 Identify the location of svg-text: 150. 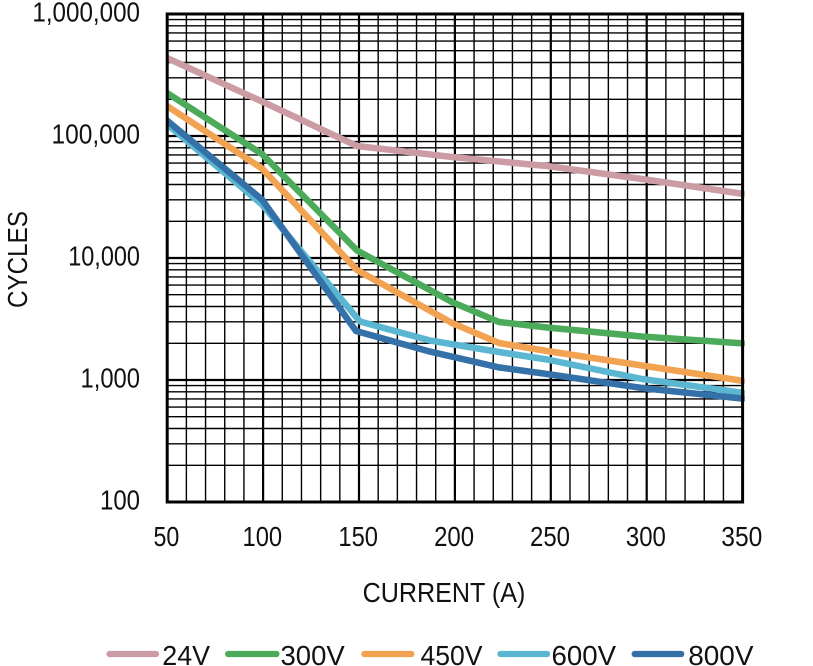
(358, 536).